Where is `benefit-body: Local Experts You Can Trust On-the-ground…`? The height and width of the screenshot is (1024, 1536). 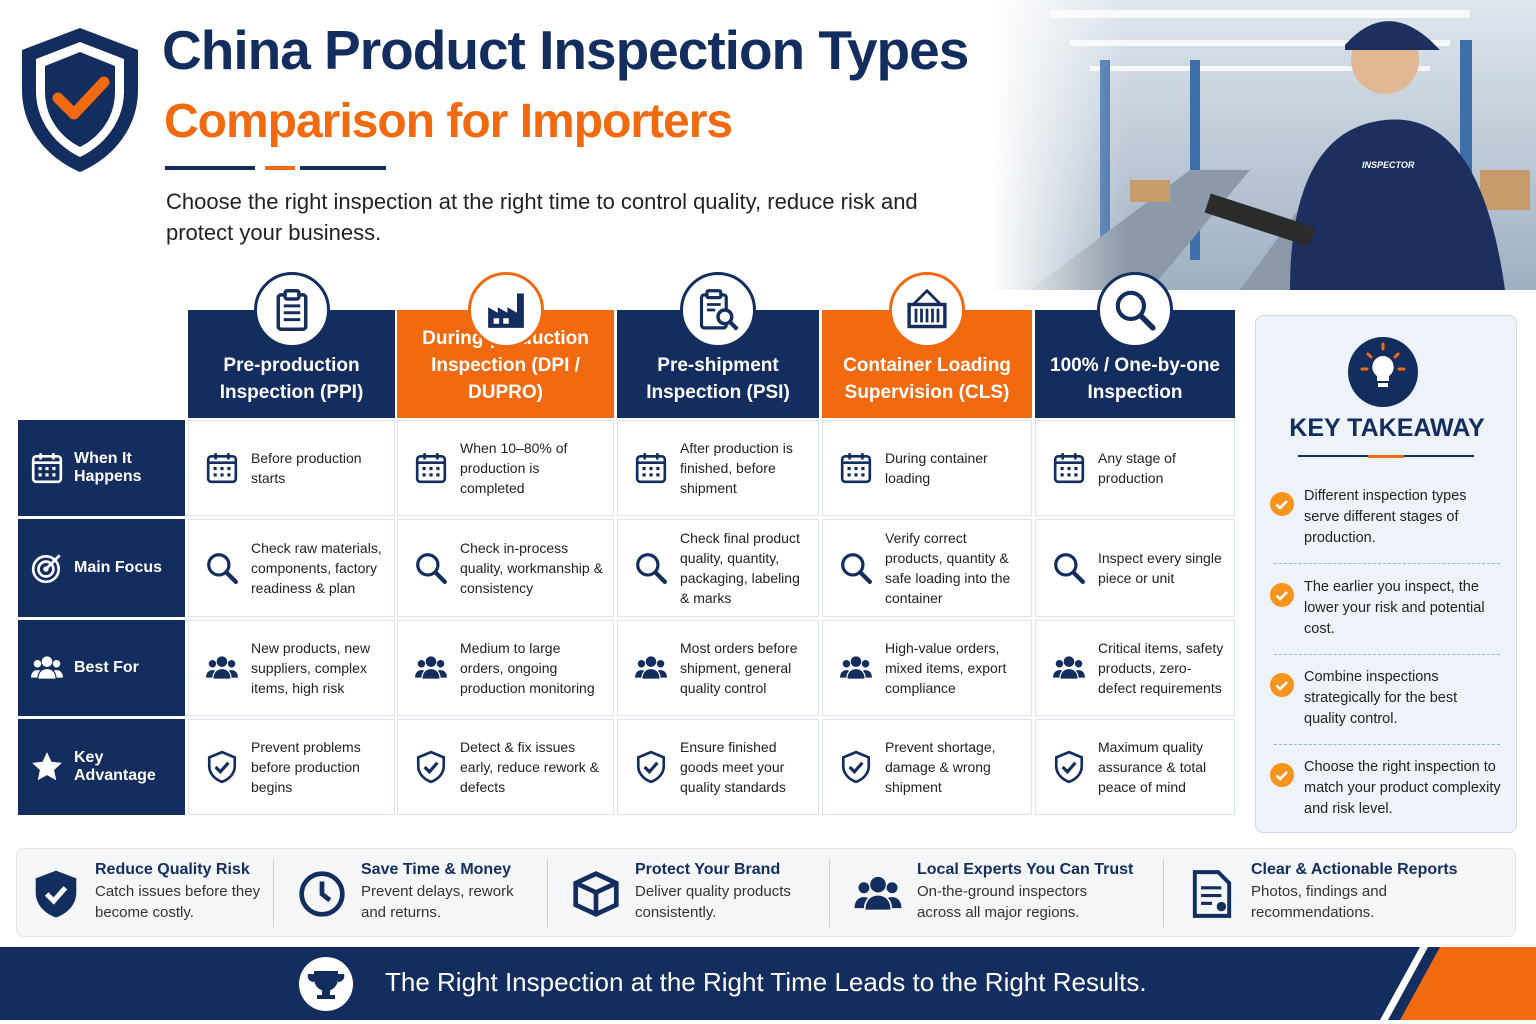 benefit-body: Local Experts You Can Trust On-the-ground… is located at coordinates (1025, 892).